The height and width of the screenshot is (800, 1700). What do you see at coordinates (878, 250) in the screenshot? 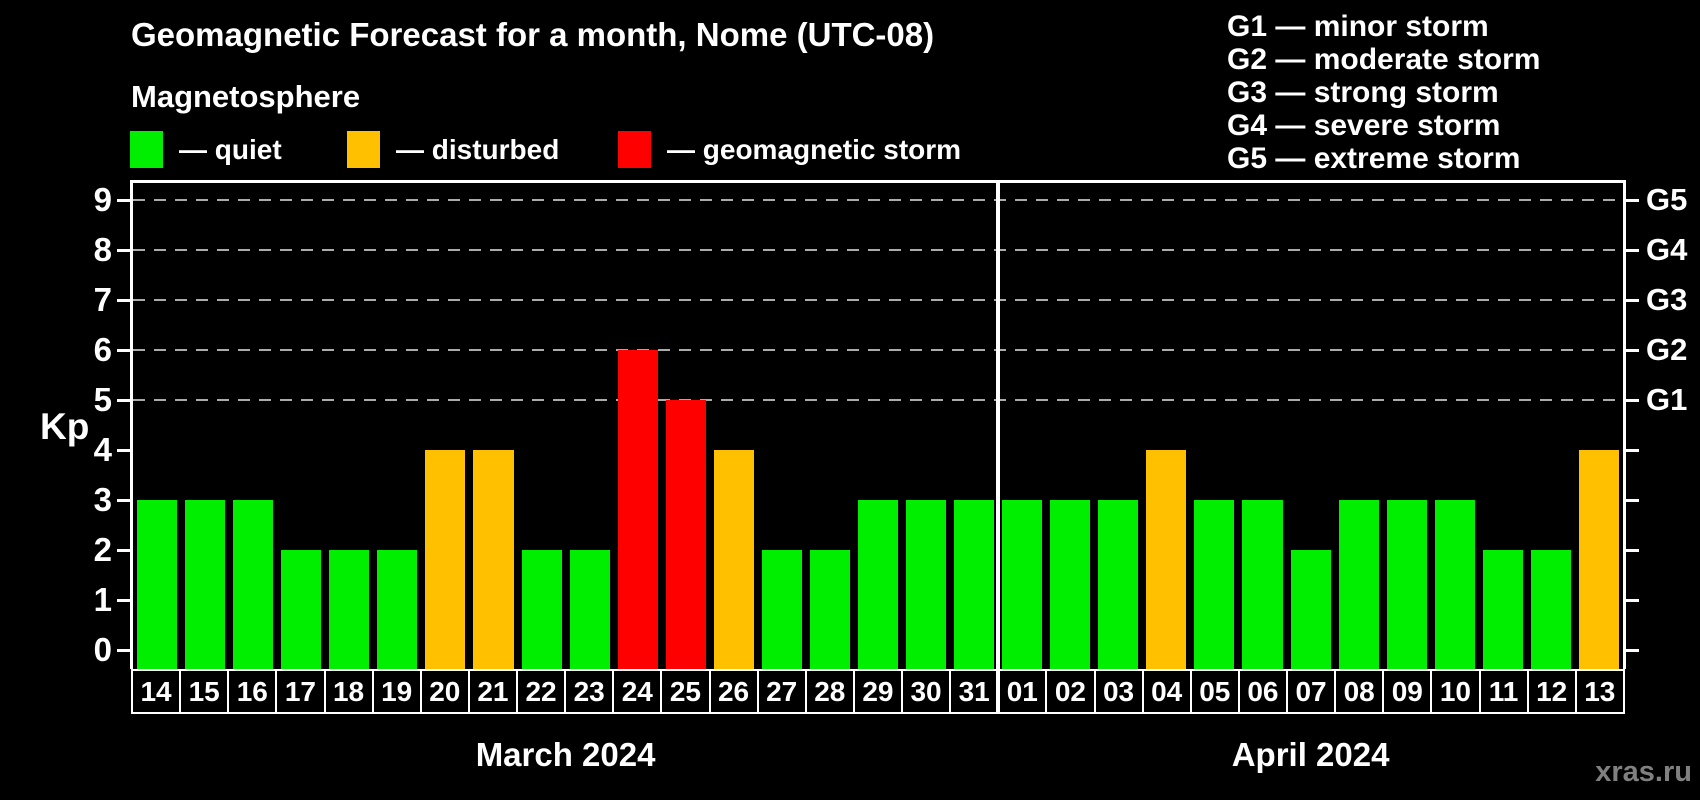
I see `gridline-kp8` at bounding box center [878, 250].